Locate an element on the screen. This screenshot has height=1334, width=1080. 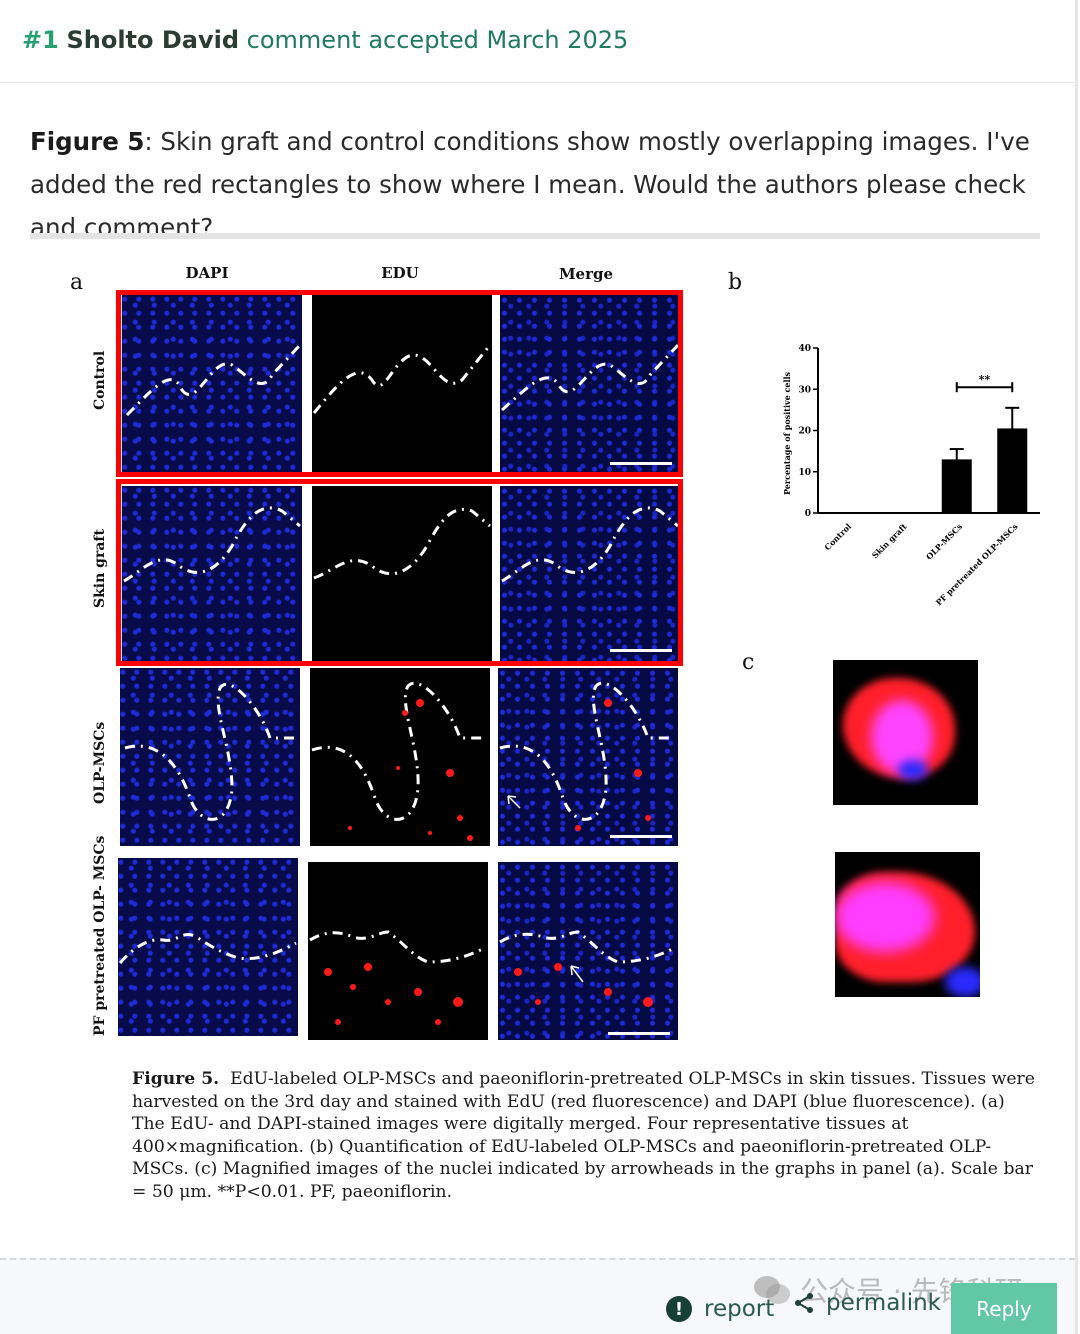
alert-icon: ! is located at coordinates (679, 1309).